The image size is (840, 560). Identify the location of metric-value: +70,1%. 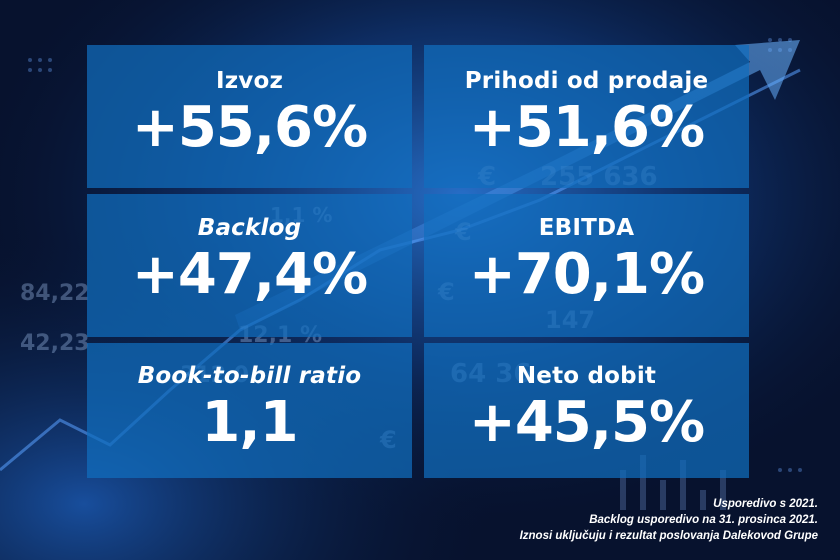
(586, 274).